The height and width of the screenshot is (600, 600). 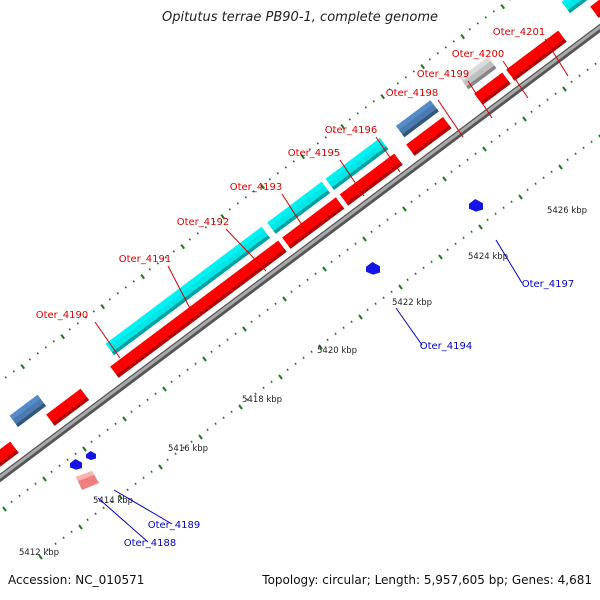 I want to click on gene-bar-oter-4192-other, so click(x=357, y=164).